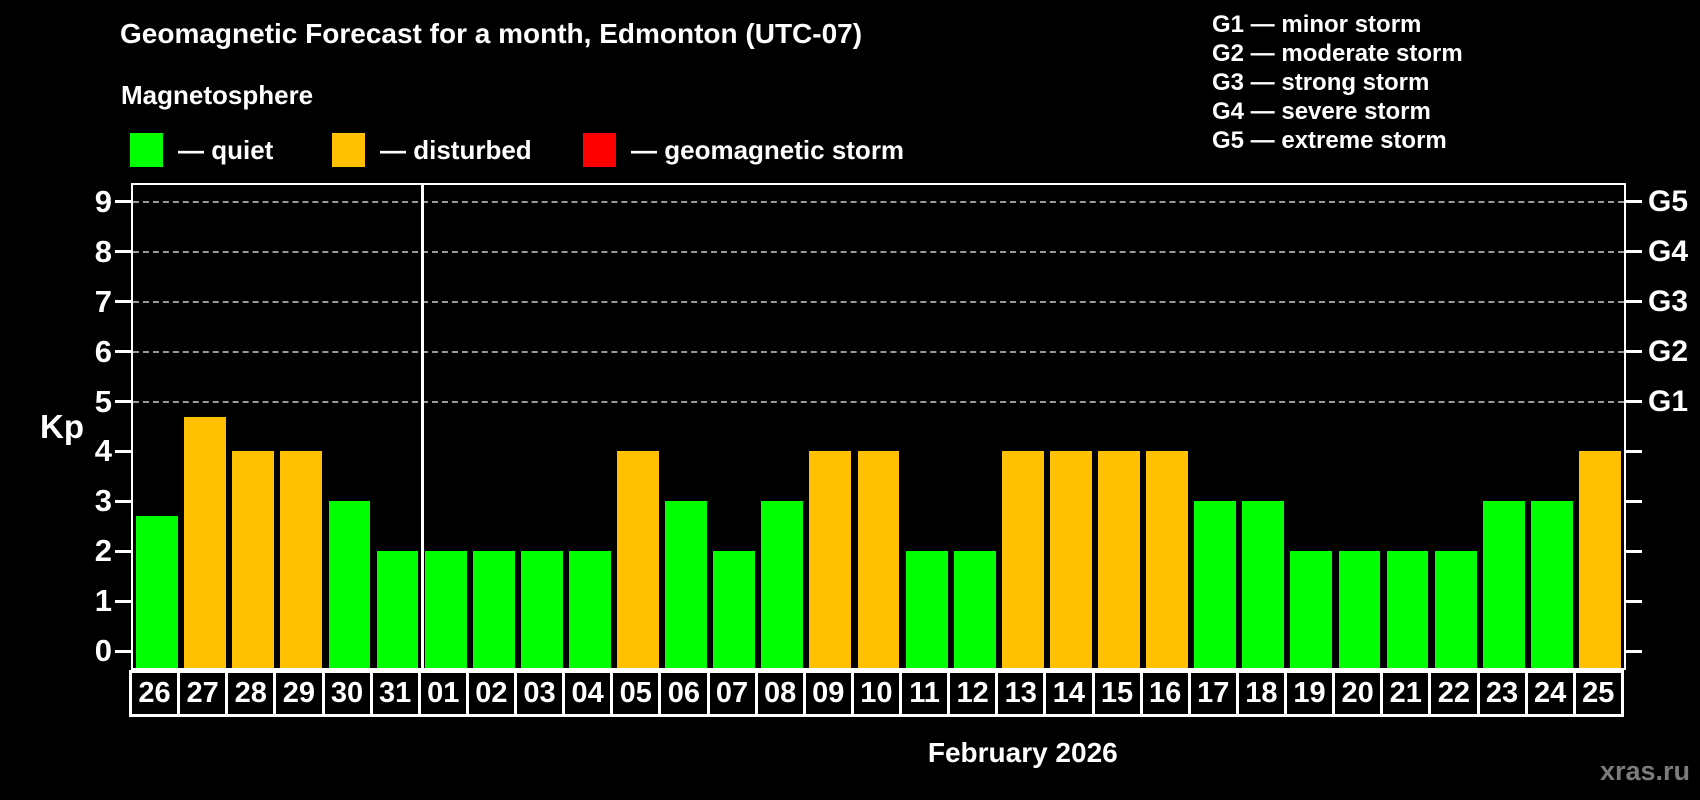  Describe the element at coordinates (489, 693) in the screenshot. I see `day-label-cell: 02` at that location.